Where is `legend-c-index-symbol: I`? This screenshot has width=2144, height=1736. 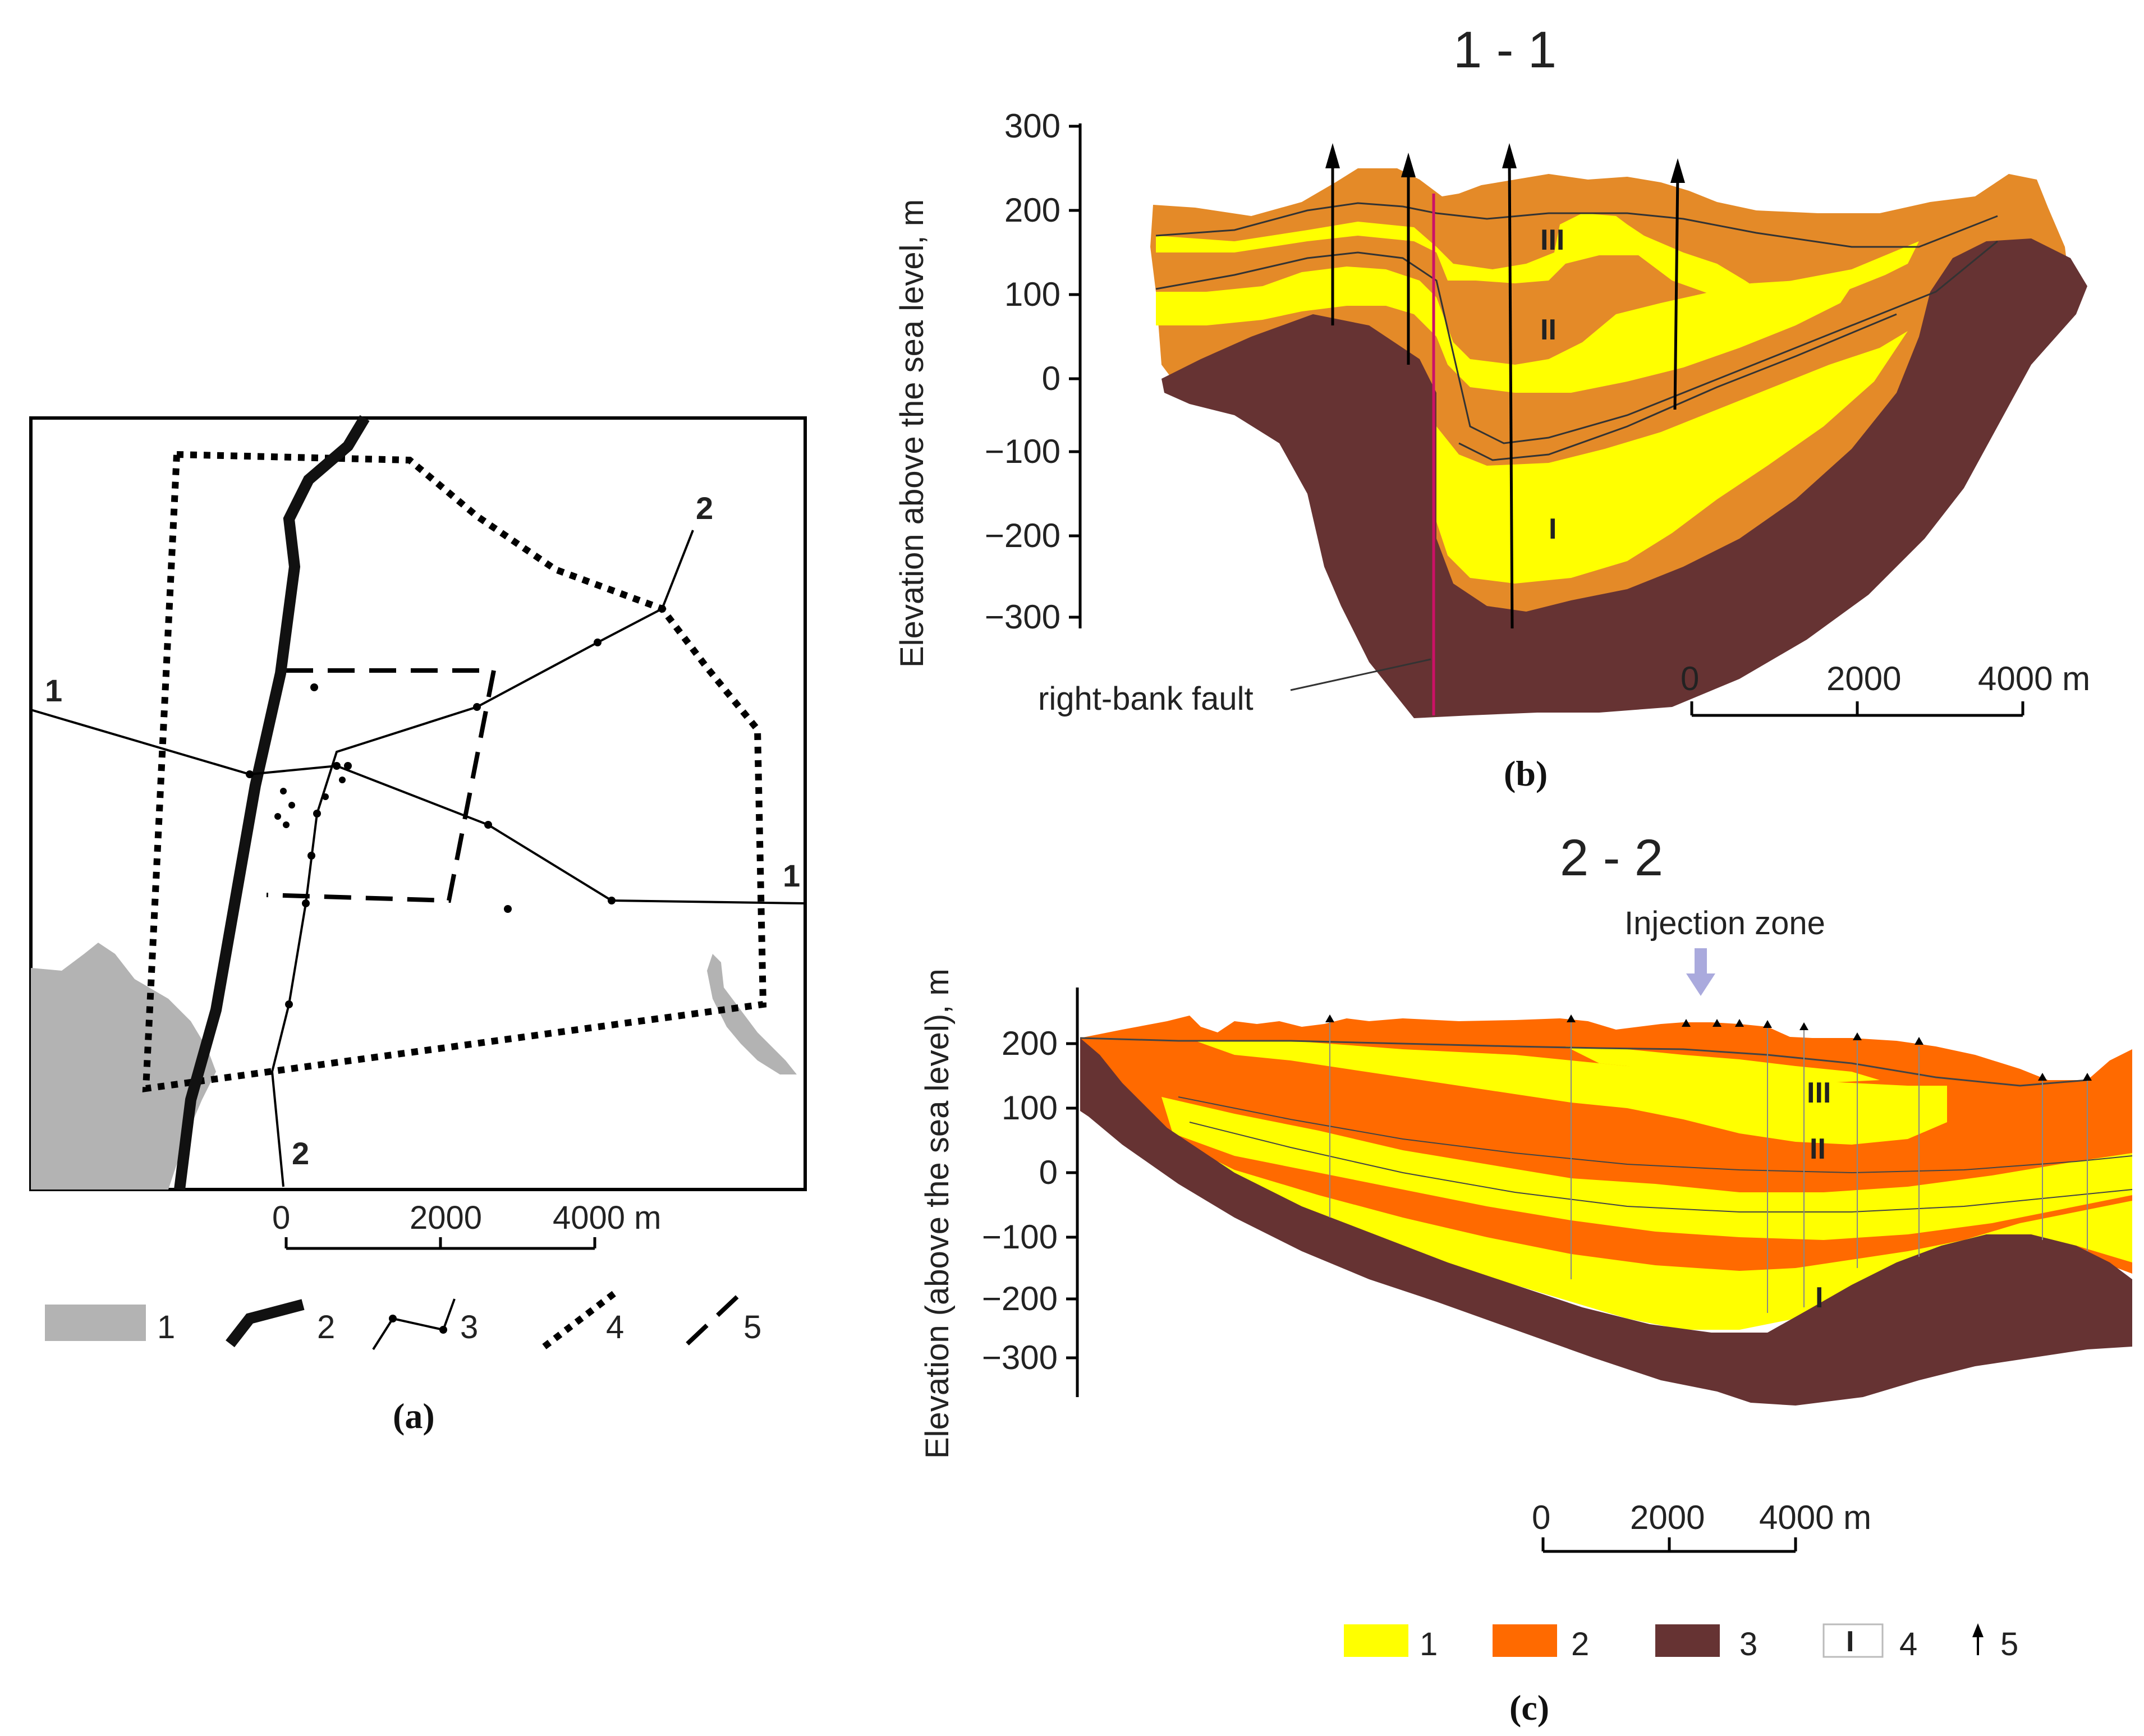
legend-c-index-symbol: I is located at coordinates (1850, 1641).